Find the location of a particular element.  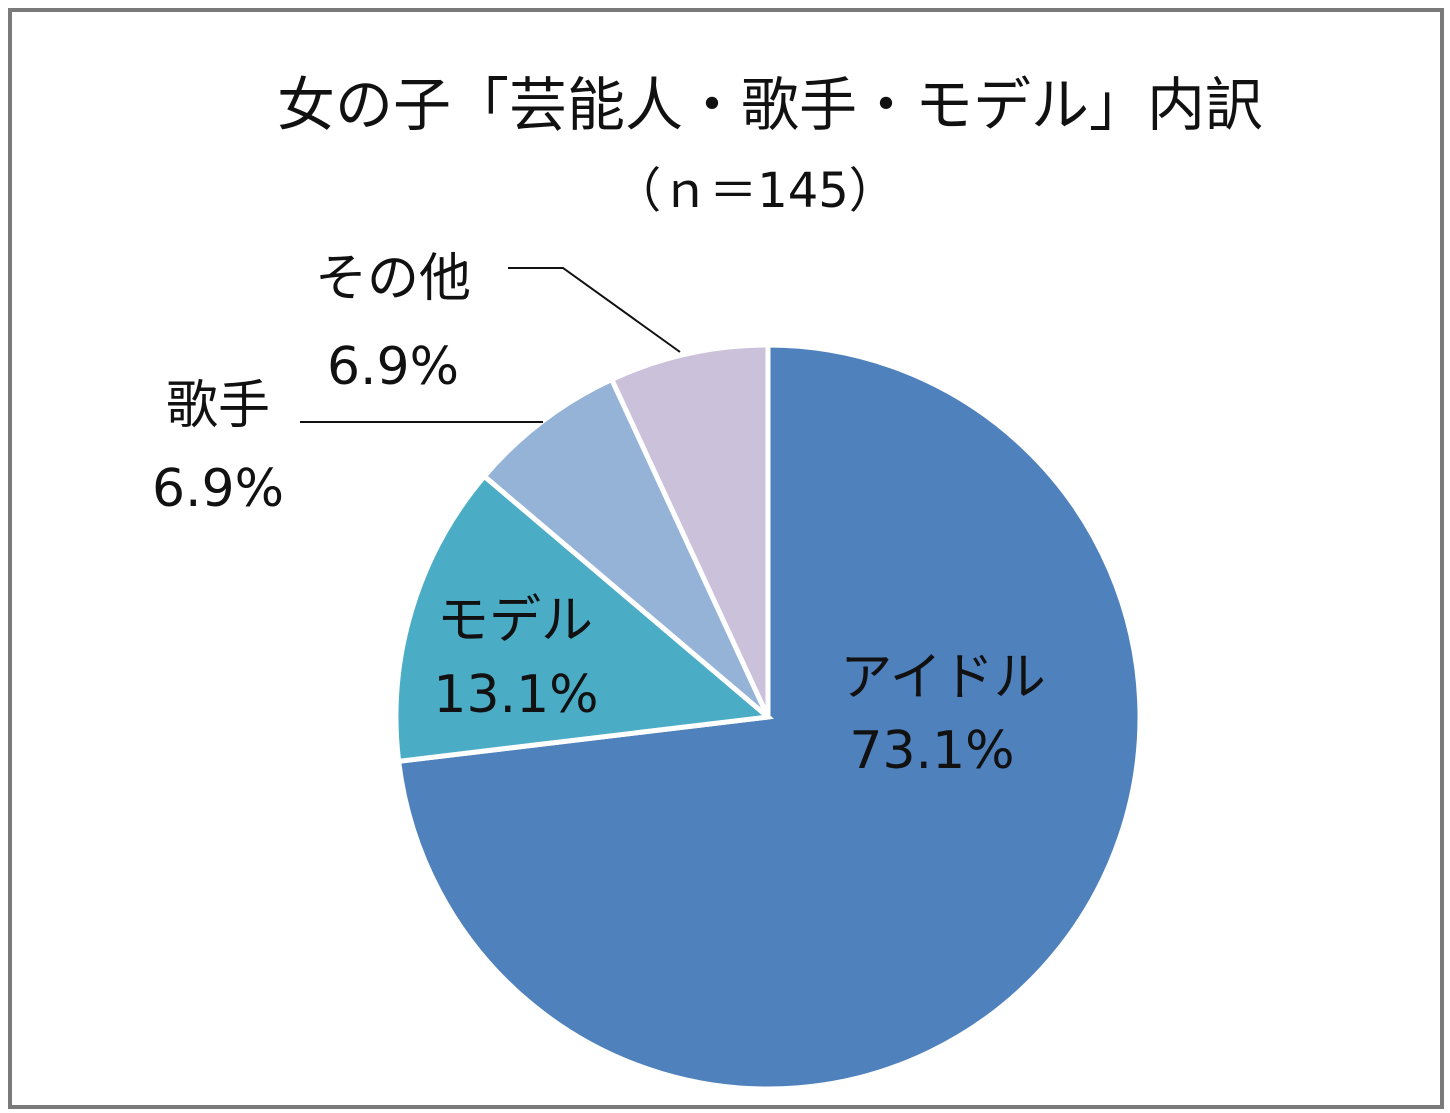

slice-value-idol: 73.1% is located at coordinates (931, 751).